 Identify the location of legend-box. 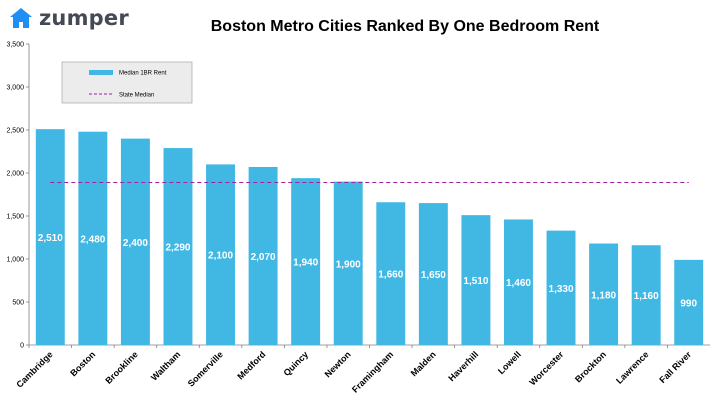
(127, 82).